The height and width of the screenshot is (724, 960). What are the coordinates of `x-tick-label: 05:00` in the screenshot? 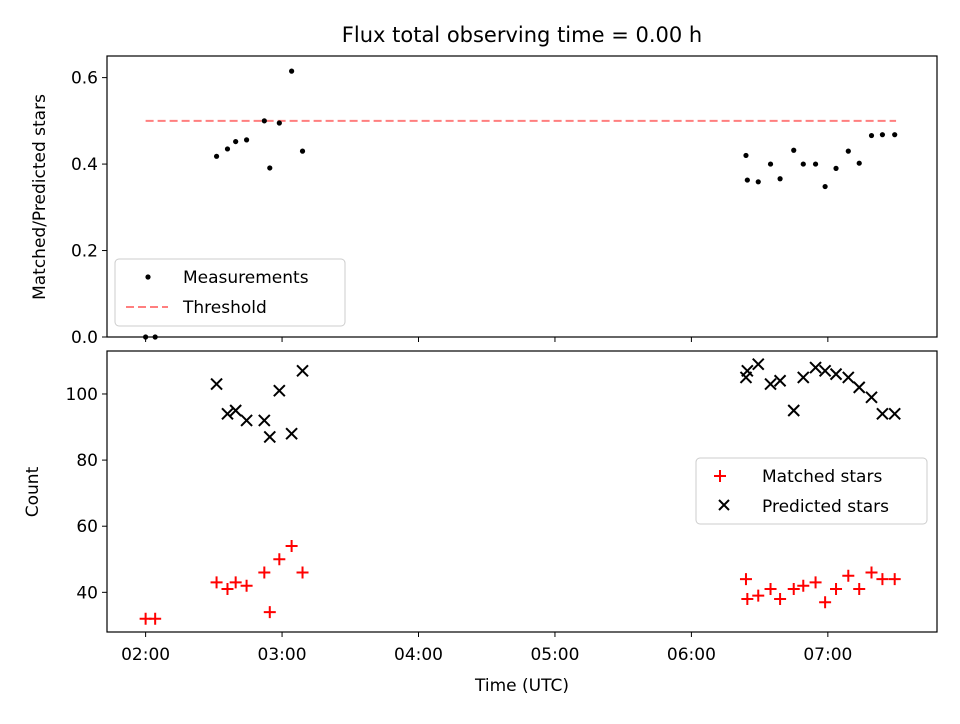 It's located at (554, 655).